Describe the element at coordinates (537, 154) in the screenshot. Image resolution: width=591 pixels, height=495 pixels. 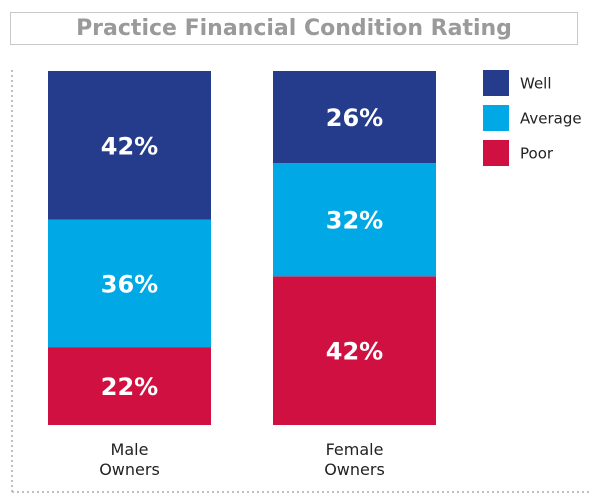
I see `legend-label: Poor` at that location.